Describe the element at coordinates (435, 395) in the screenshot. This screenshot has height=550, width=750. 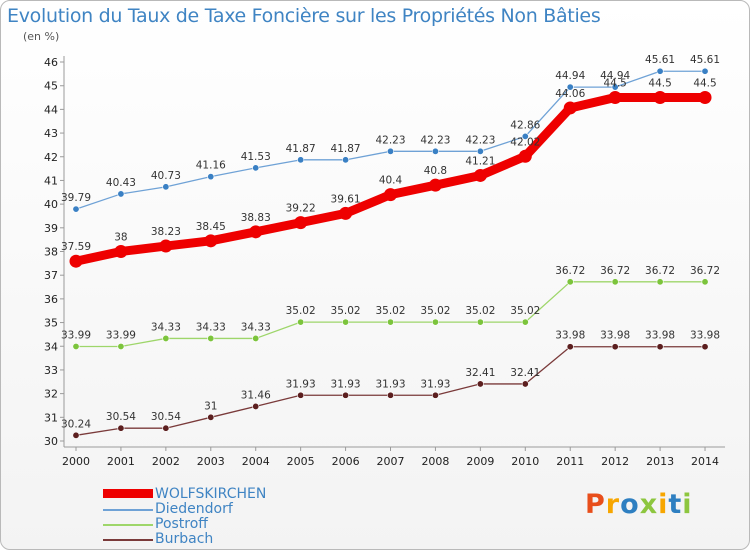
I see `point-burbach-2008` at that location.